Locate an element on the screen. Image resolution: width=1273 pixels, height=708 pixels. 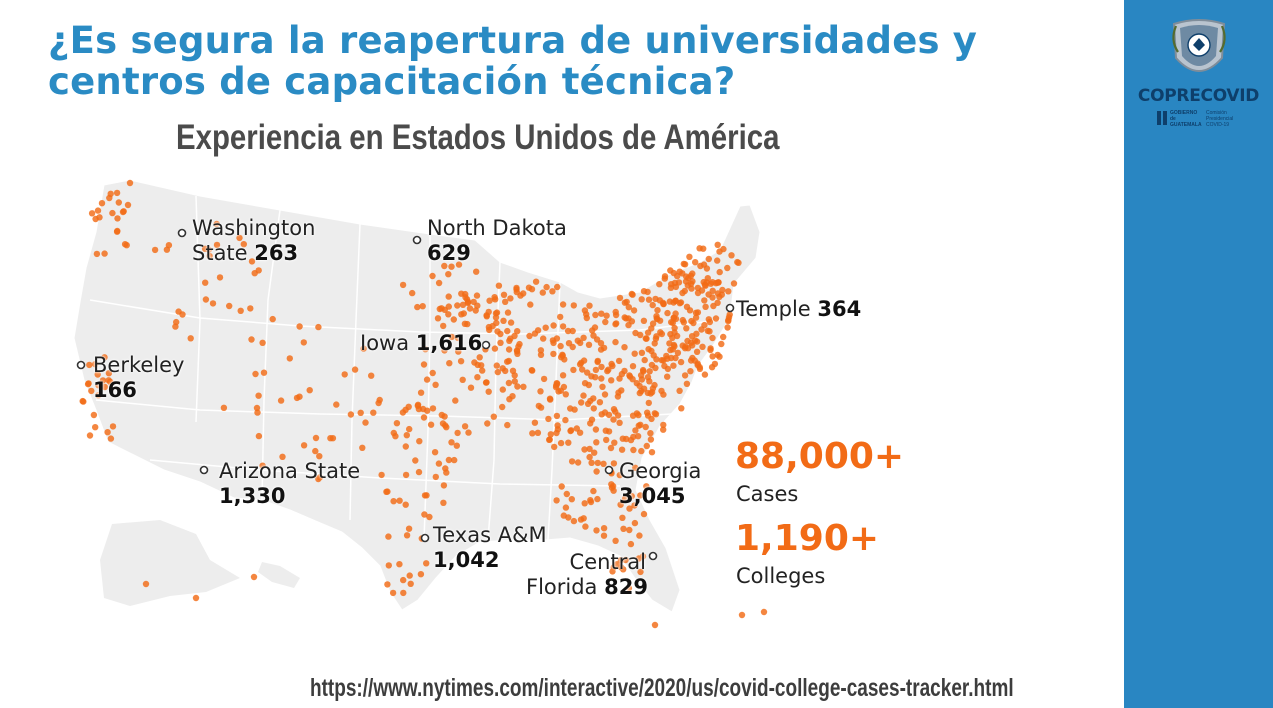
label-washington-state-cases: 263 is located at coordinates (276, 253).